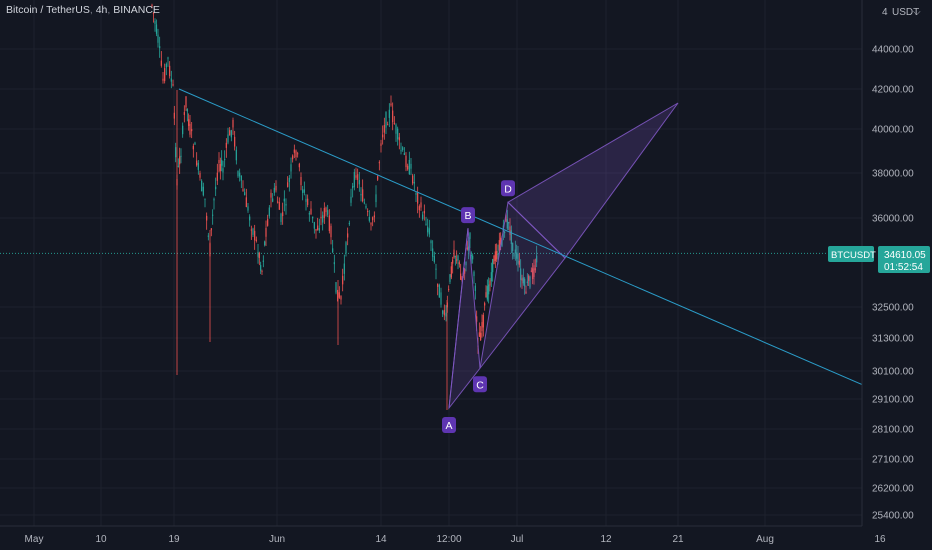 The image size is (932, 550). I want to click on symbol-name: Bitcoin / TetherUS, so click(48, 10).